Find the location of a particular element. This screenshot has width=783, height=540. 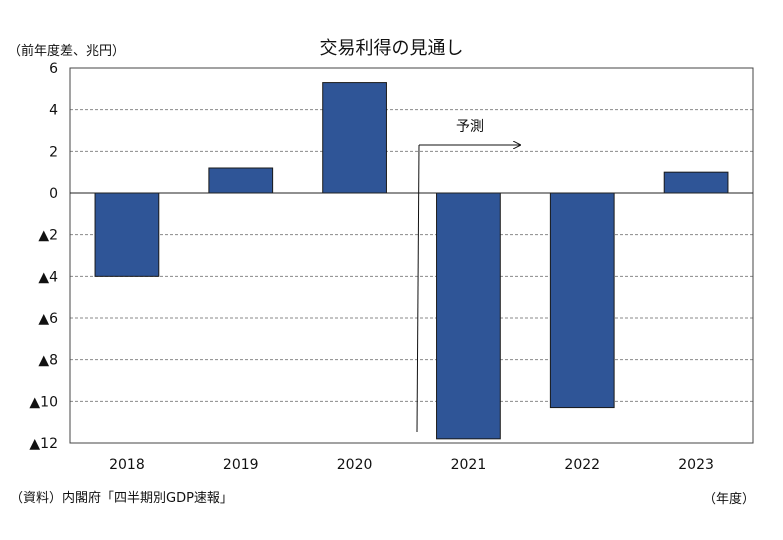

x-tick-labels: 2018 2019 2020 2021 2022 2023 is located at coordinates (411, 465).